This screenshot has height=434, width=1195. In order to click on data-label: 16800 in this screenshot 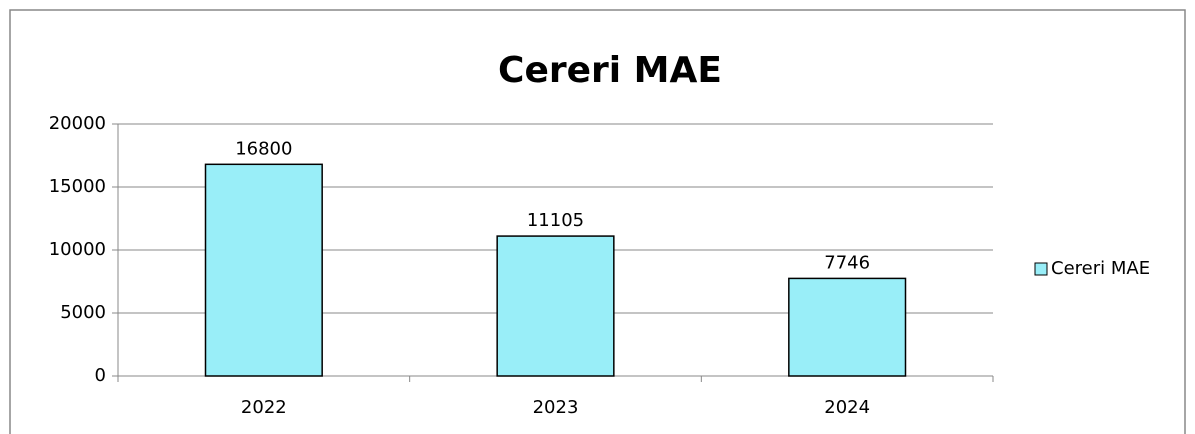, I will do `click(263, 148)`.